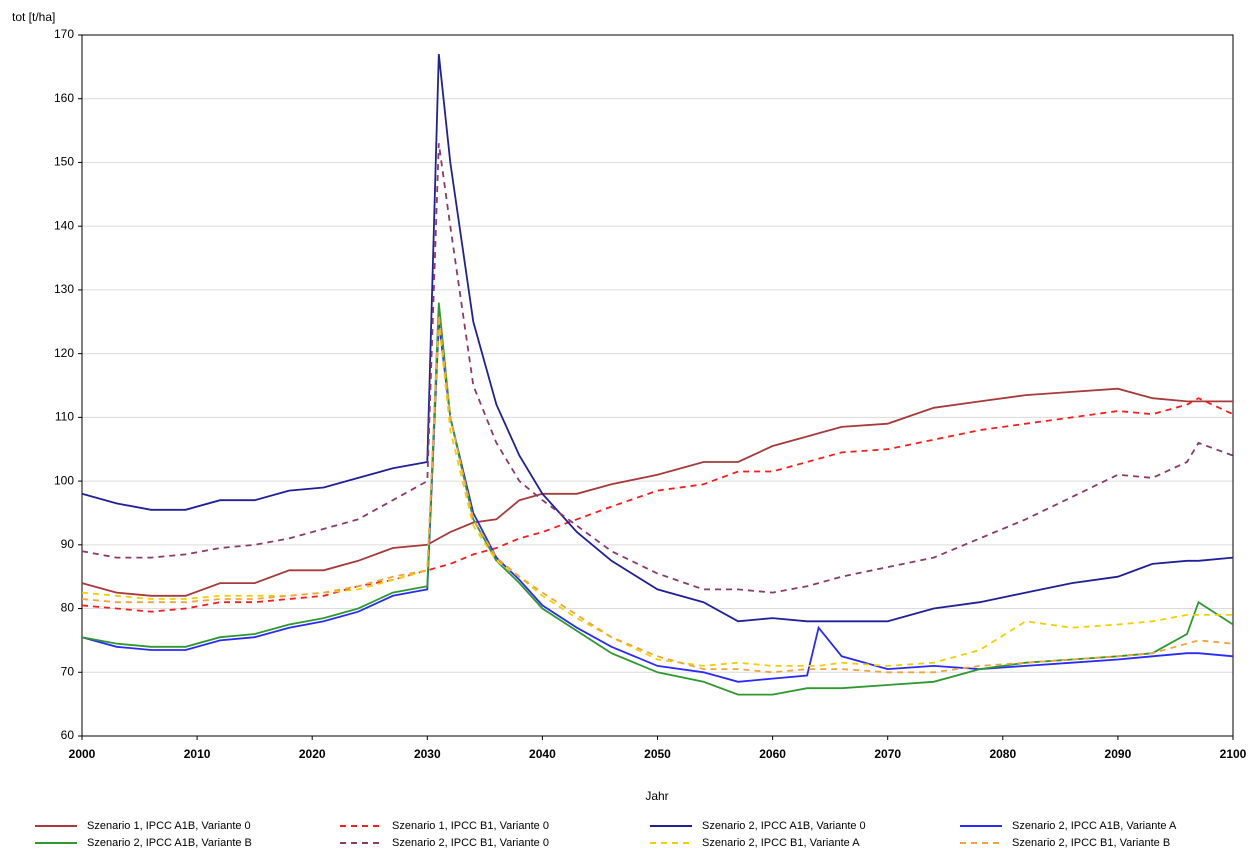 This screenshot has width=1256, height=854. What do you see at coordinates (82, 754) in the screenshot?
I see `x-tick-label: 2000` at bounding box center [82, 754].